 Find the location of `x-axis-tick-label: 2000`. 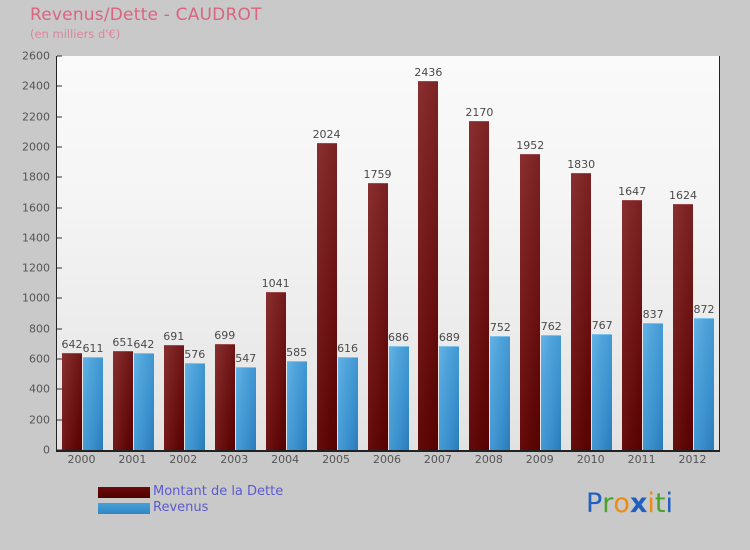

x-axis-tick-label: 2000 is located at coordinates (81, 459).